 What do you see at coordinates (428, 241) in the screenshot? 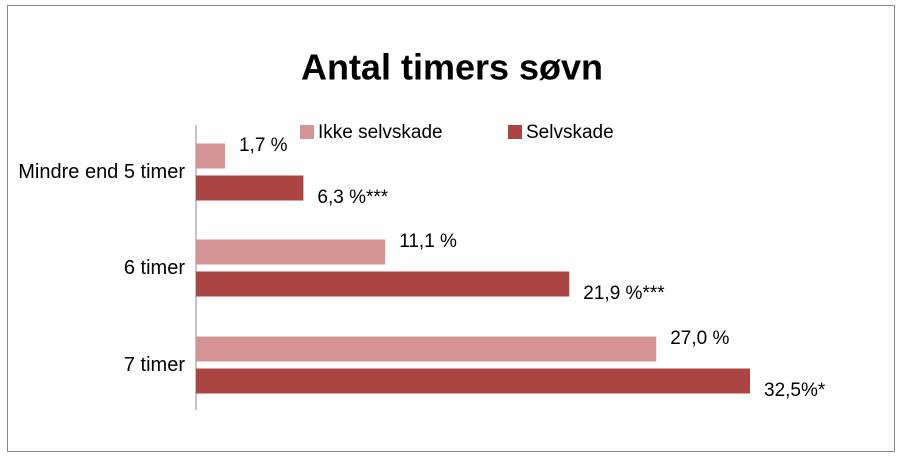
I see `value-label: 11,1 %` at bounding box center [428, 241].